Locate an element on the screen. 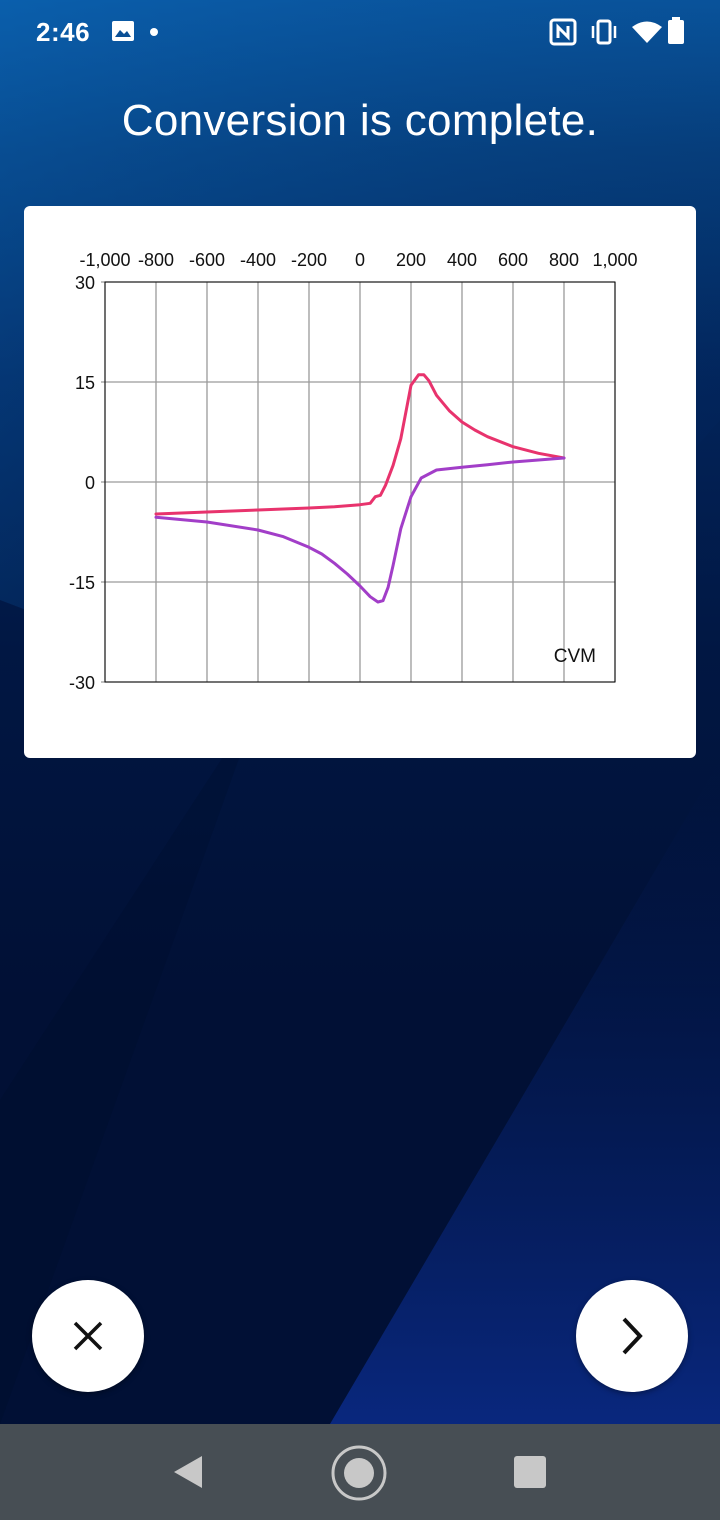 The image size is (720, 1520). navigation-bar is located at coordinates (360, 1472).